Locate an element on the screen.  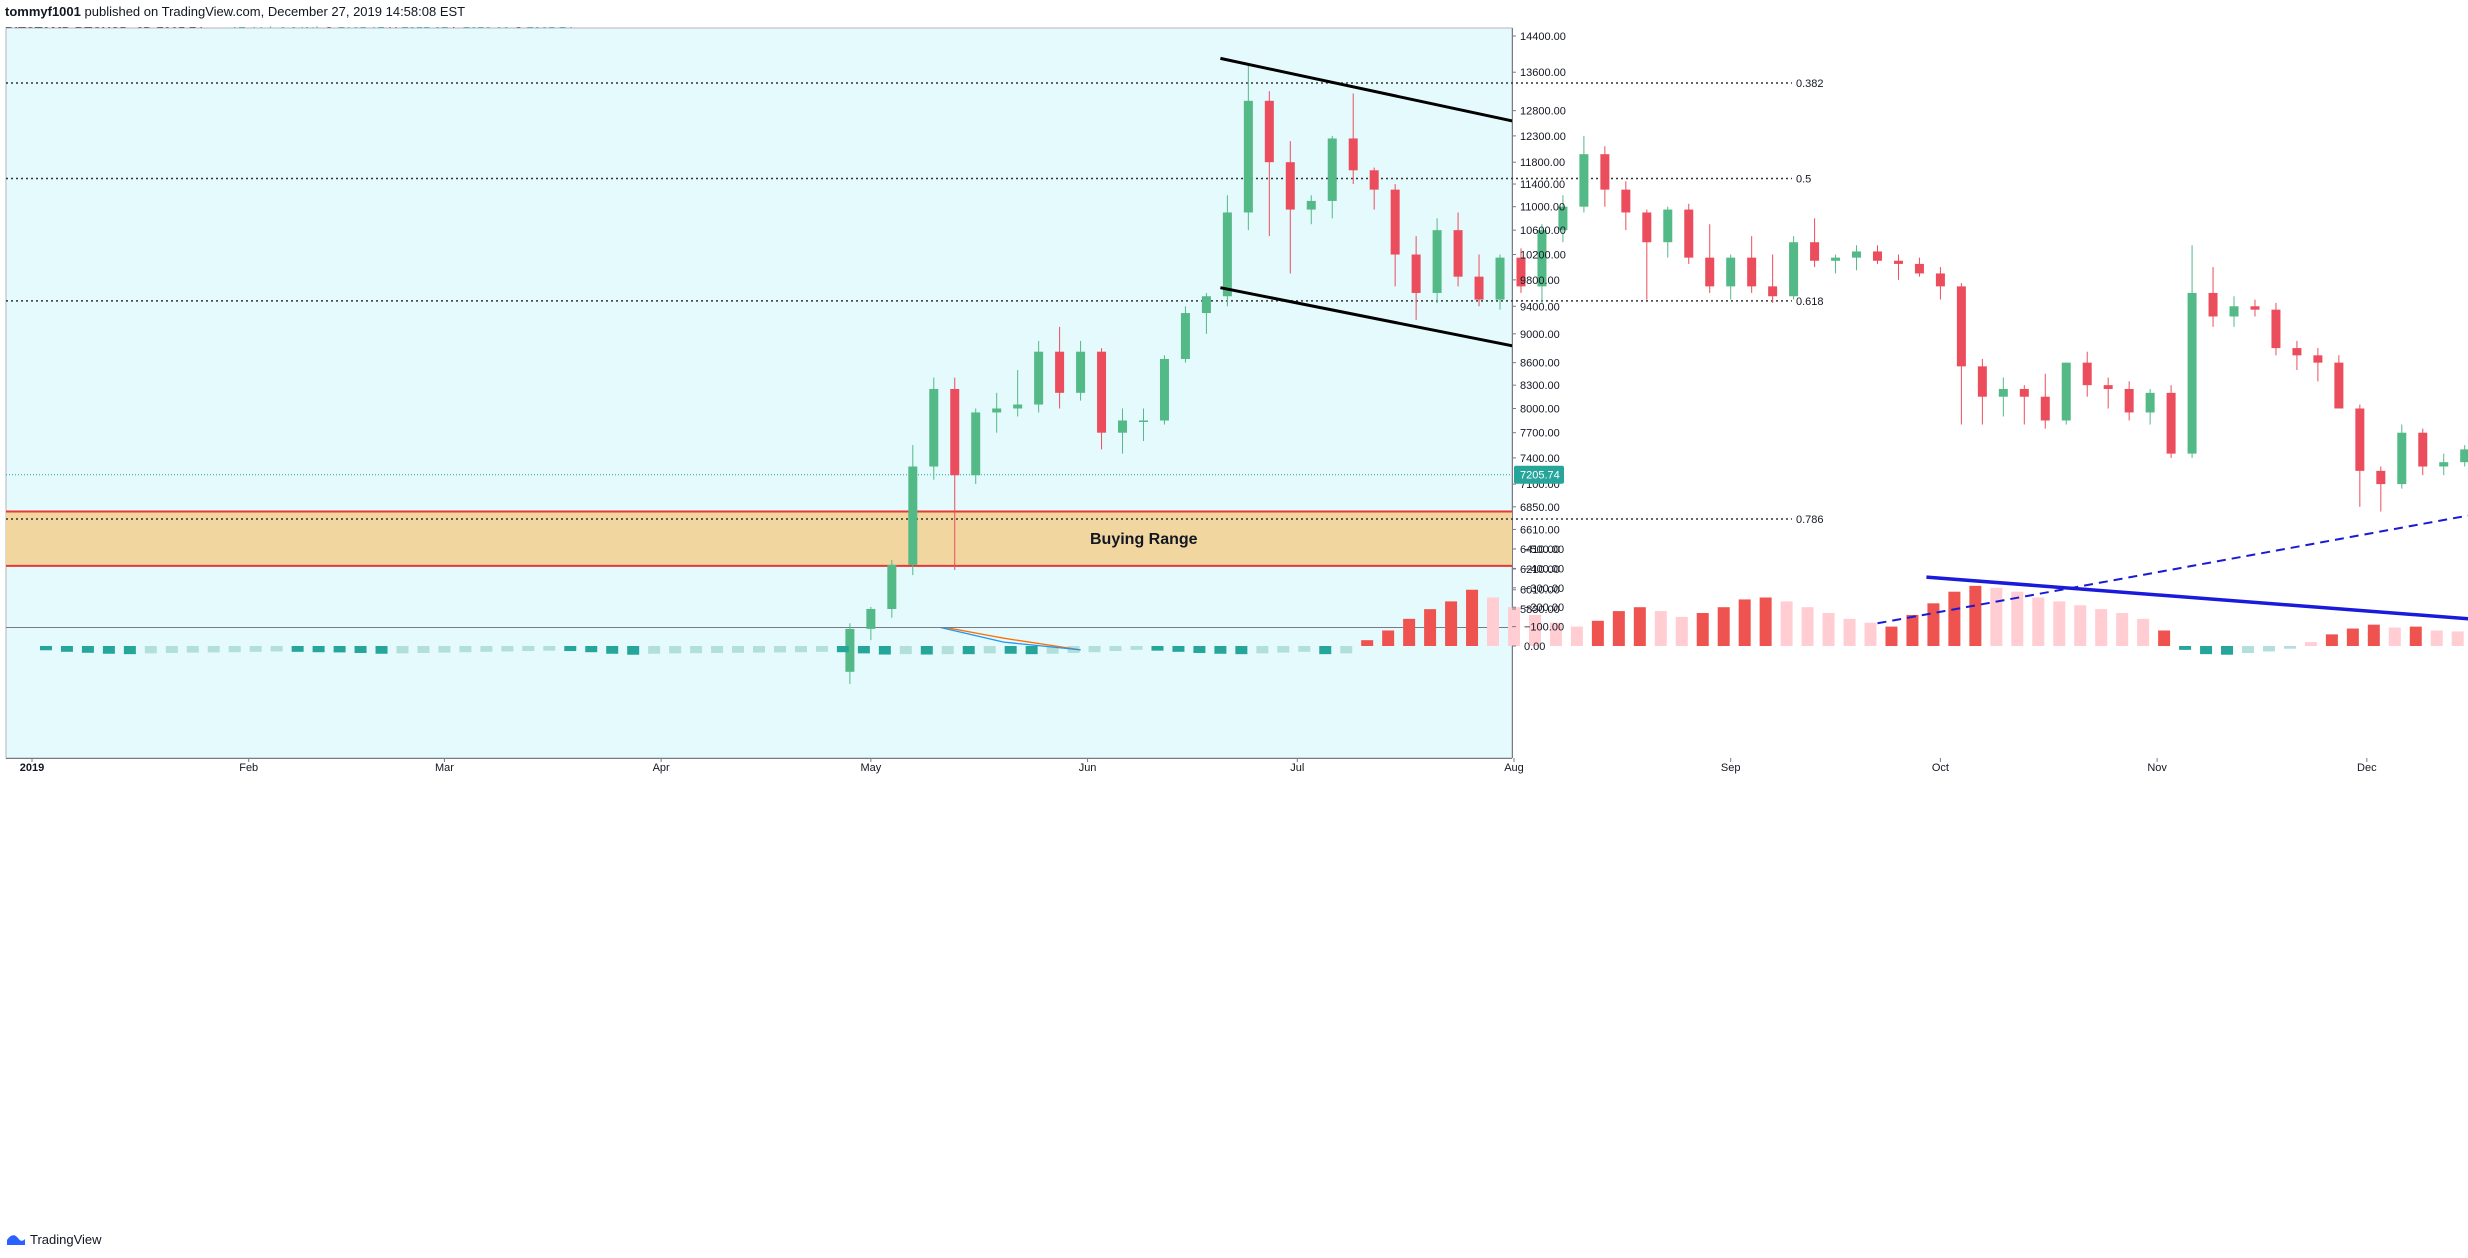
macd-lines is located at coordinates (1010, 639).